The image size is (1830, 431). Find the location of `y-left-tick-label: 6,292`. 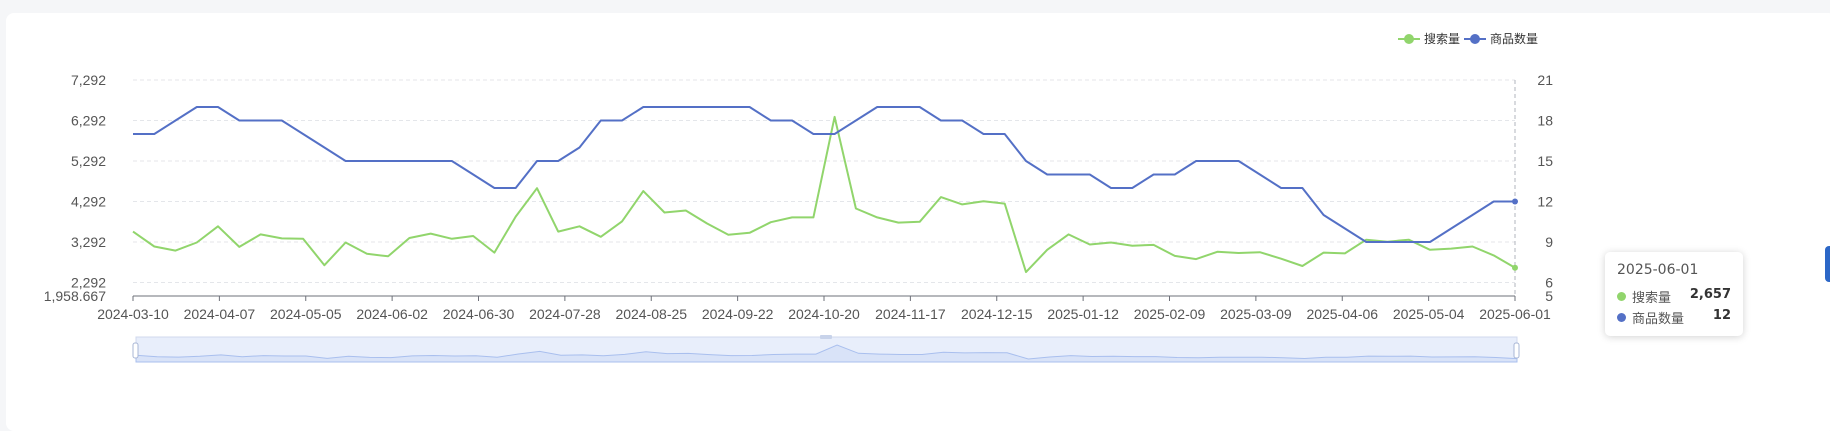

y-left-tick-label: 6,292 is located at coordinates (88, 121).